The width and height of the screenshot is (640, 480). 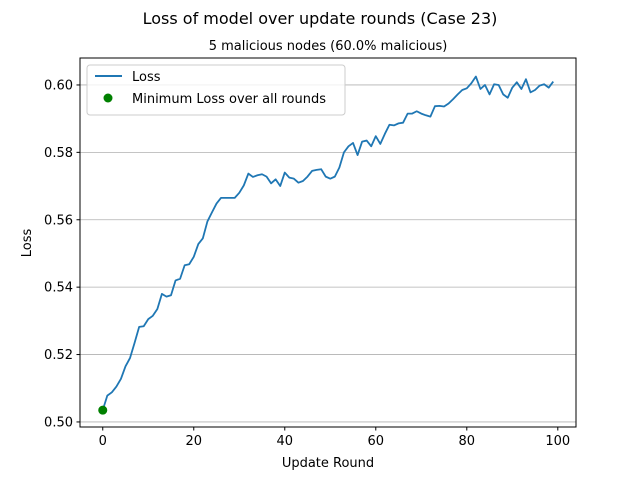 What do you see at coordinates (58, 422) in the screenshot?
I see `y-tick-label: 0.50` at bounding box center [58, 422].